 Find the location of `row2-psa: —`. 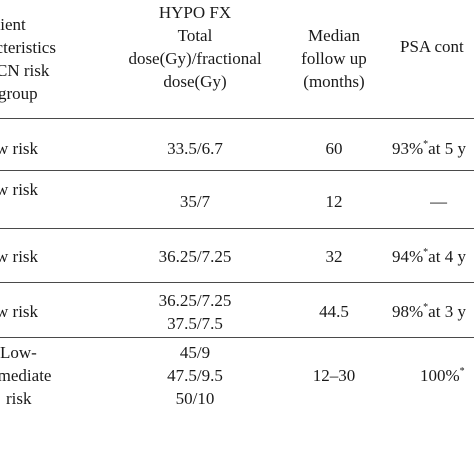

row2-psa: — is located at coordinates (452, 201).